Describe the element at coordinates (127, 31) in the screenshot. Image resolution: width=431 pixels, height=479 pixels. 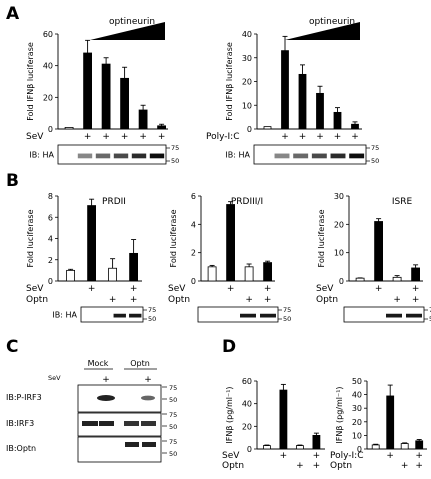
I see `optineurin-gradient-triangle` at that location.